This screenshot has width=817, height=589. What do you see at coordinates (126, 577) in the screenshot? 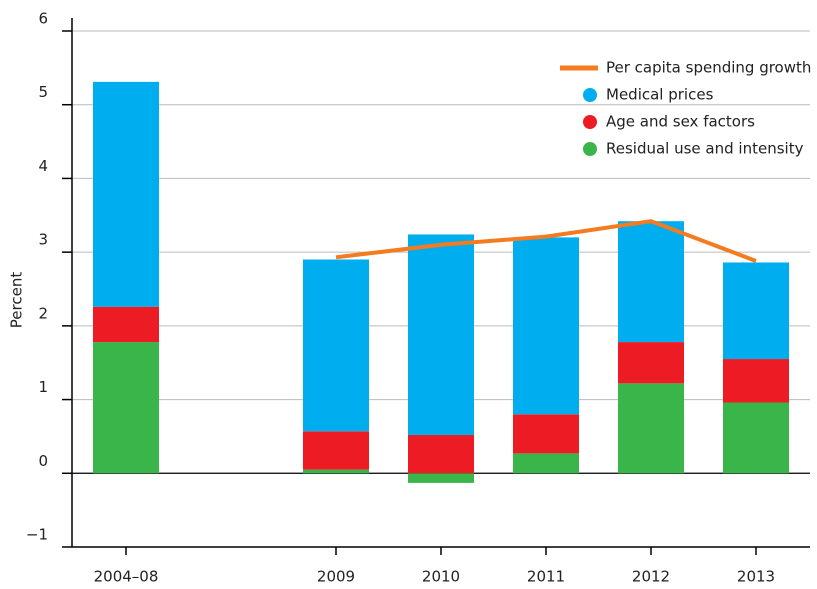
I see `x-tick-label: 2004–08` at bounding box center [126, 577].